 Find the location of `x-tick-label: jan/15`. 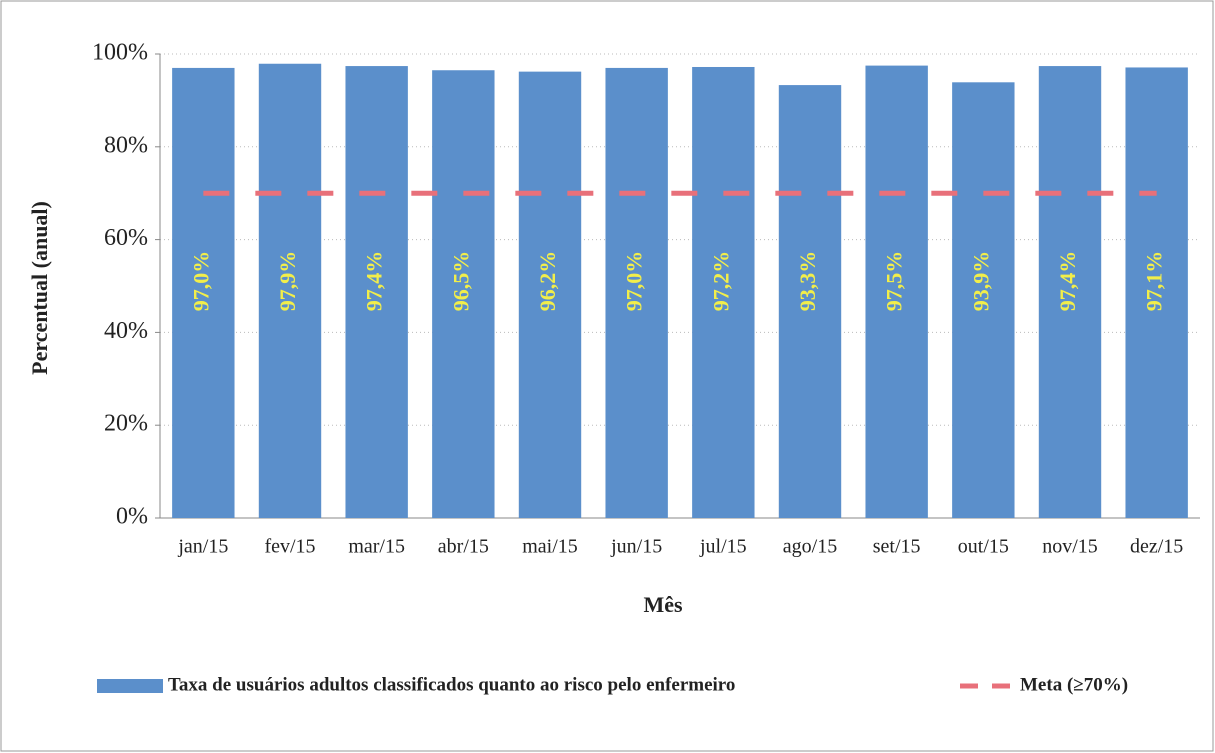

x-tick-label: jan/15 is located at coordinates (202, 547).